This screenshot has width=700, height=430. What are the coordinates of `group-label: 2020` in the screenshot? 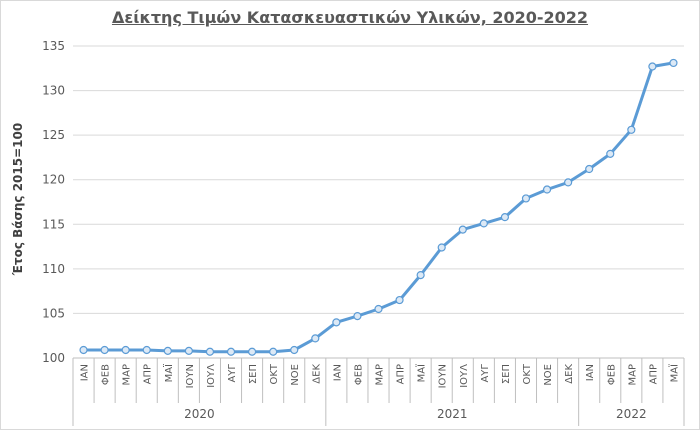 It's located at (199, 414).